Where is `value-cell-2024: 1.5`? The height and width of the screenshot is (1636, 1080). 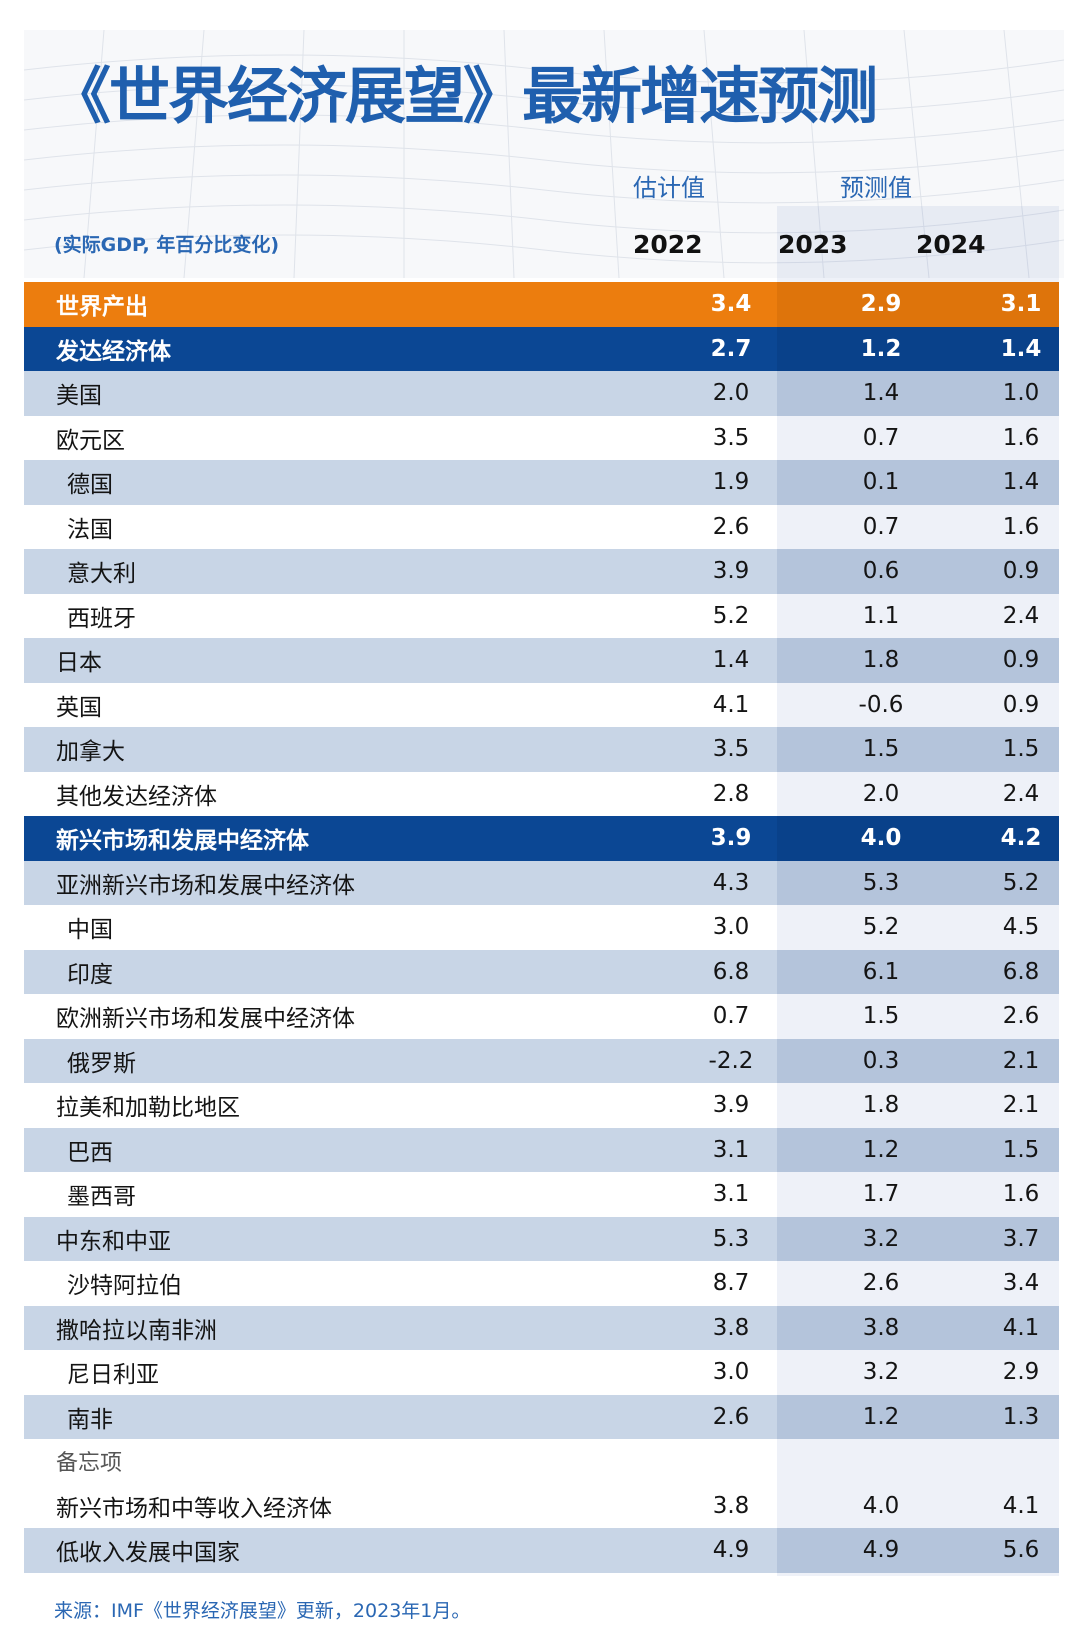 value-cell-2024: 1.5 is located at coordinates (1021, 749).